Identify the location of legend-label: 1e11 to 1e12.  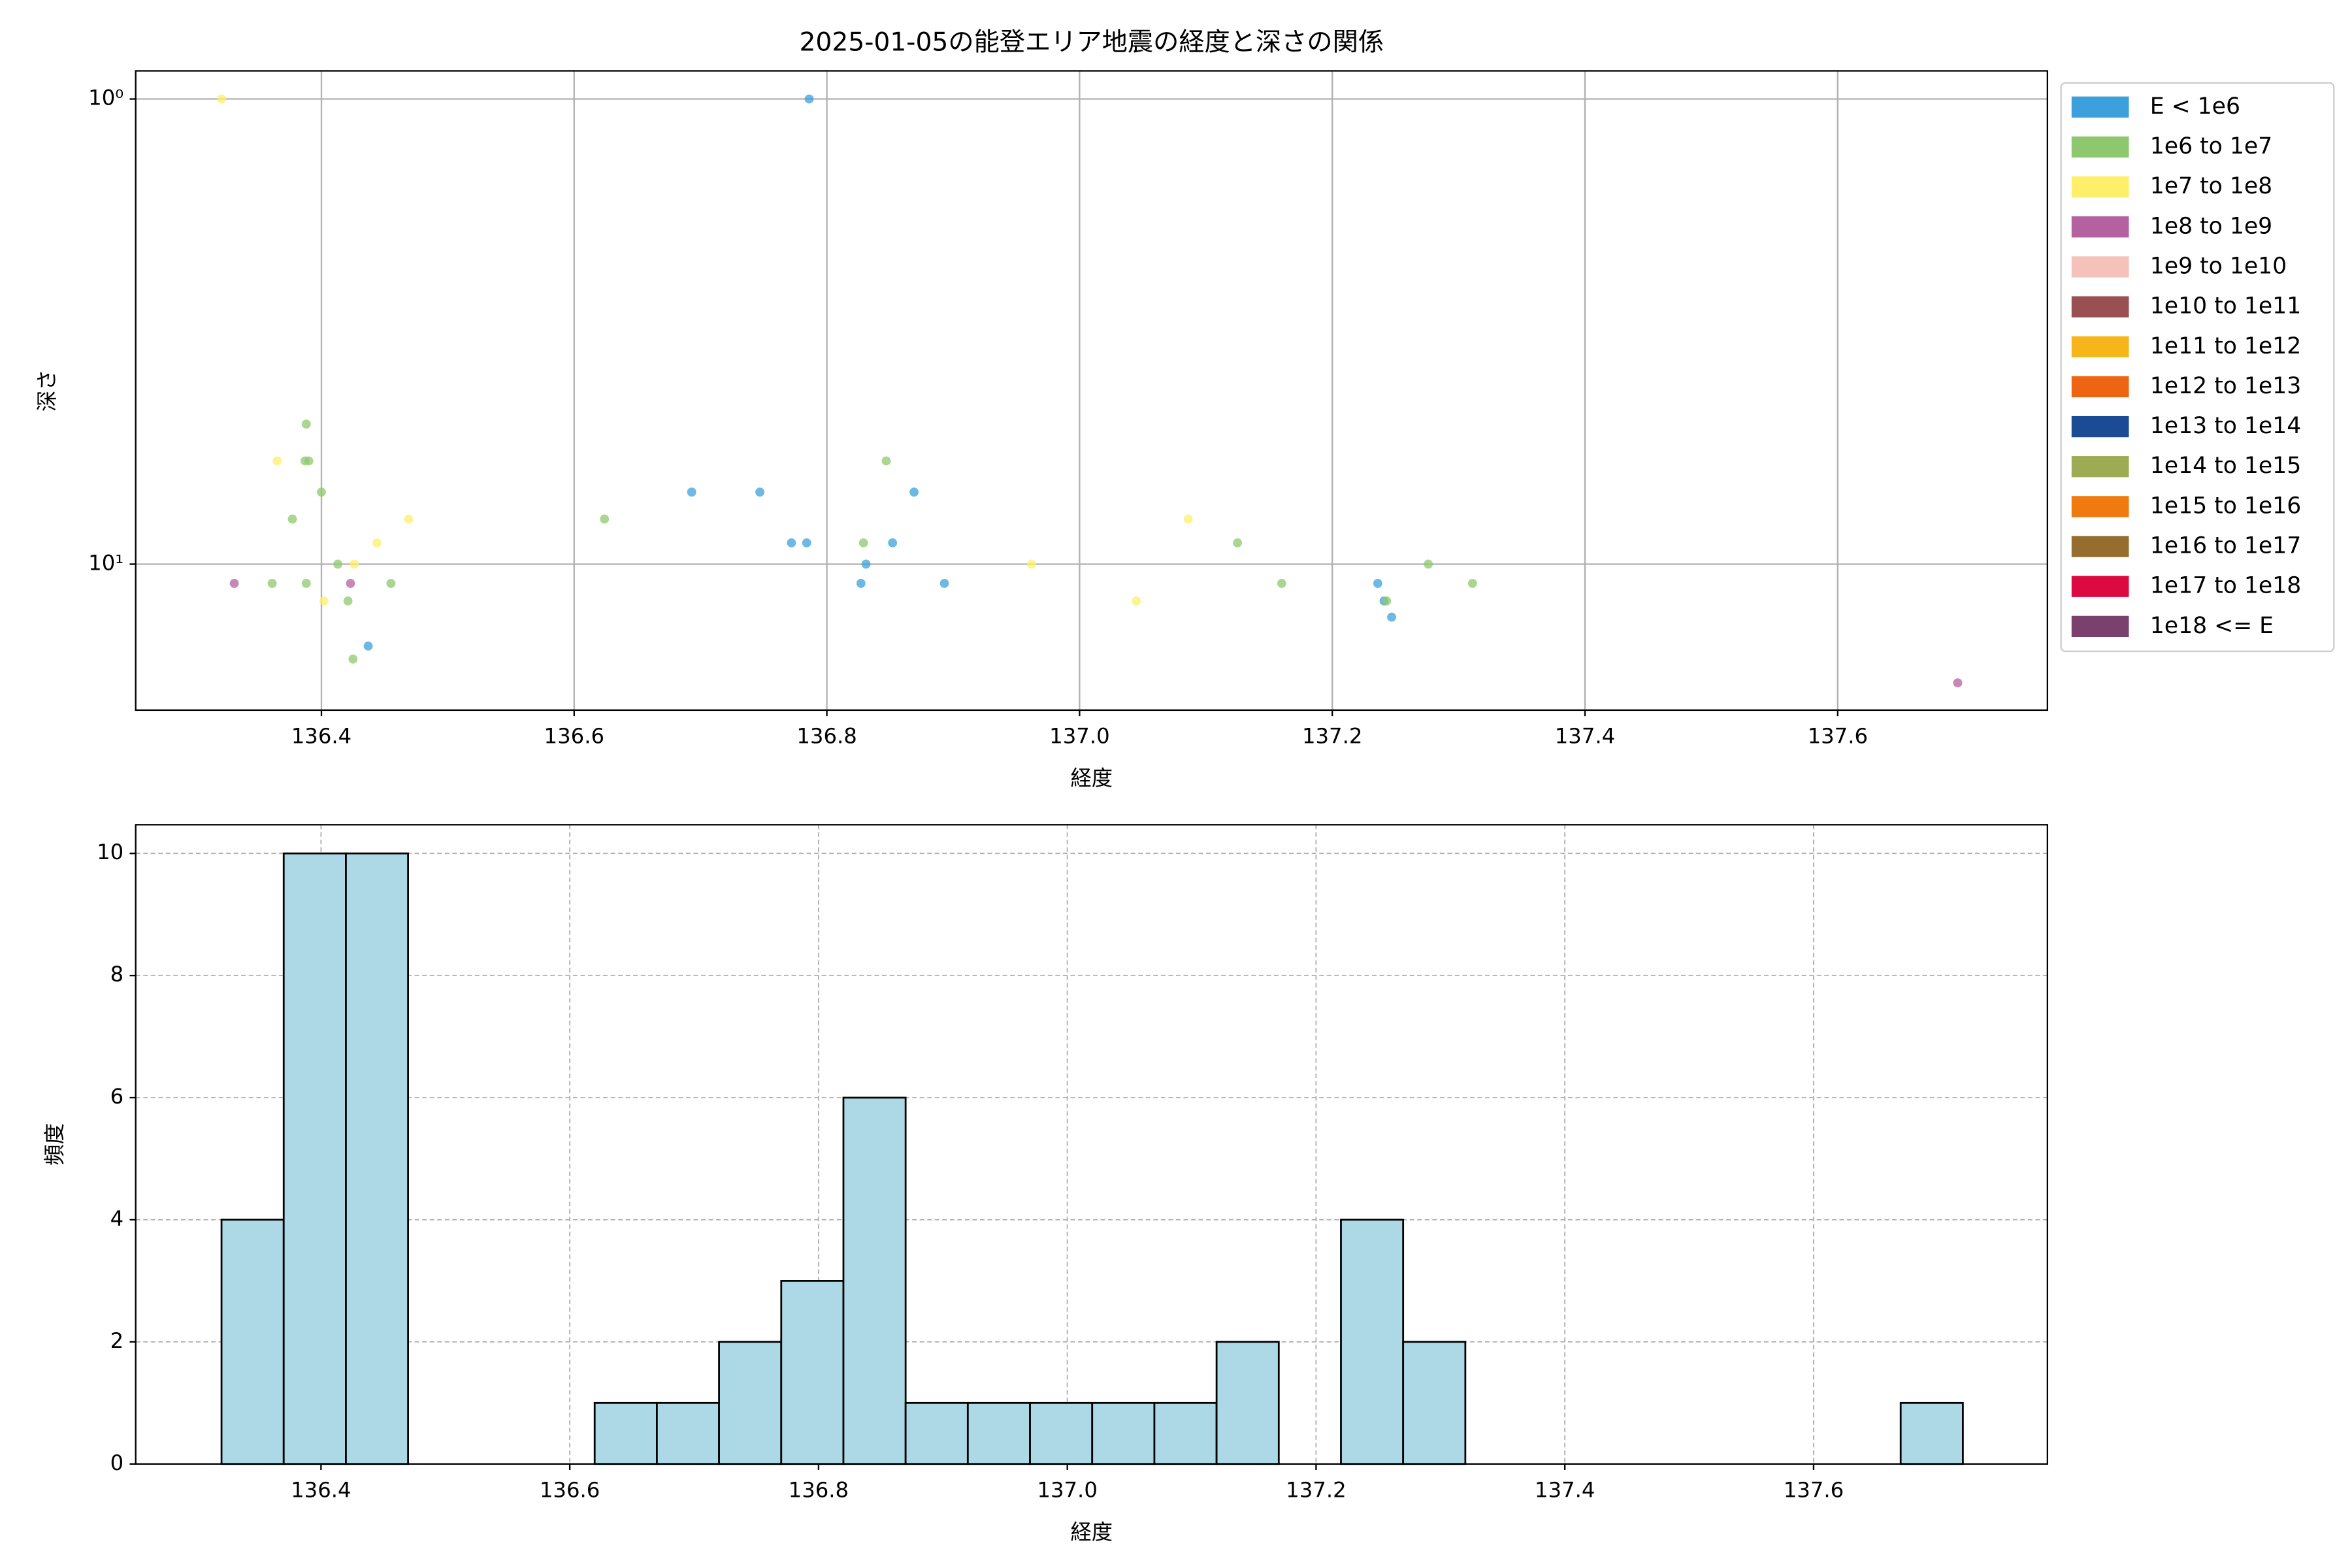
(2225, 346).